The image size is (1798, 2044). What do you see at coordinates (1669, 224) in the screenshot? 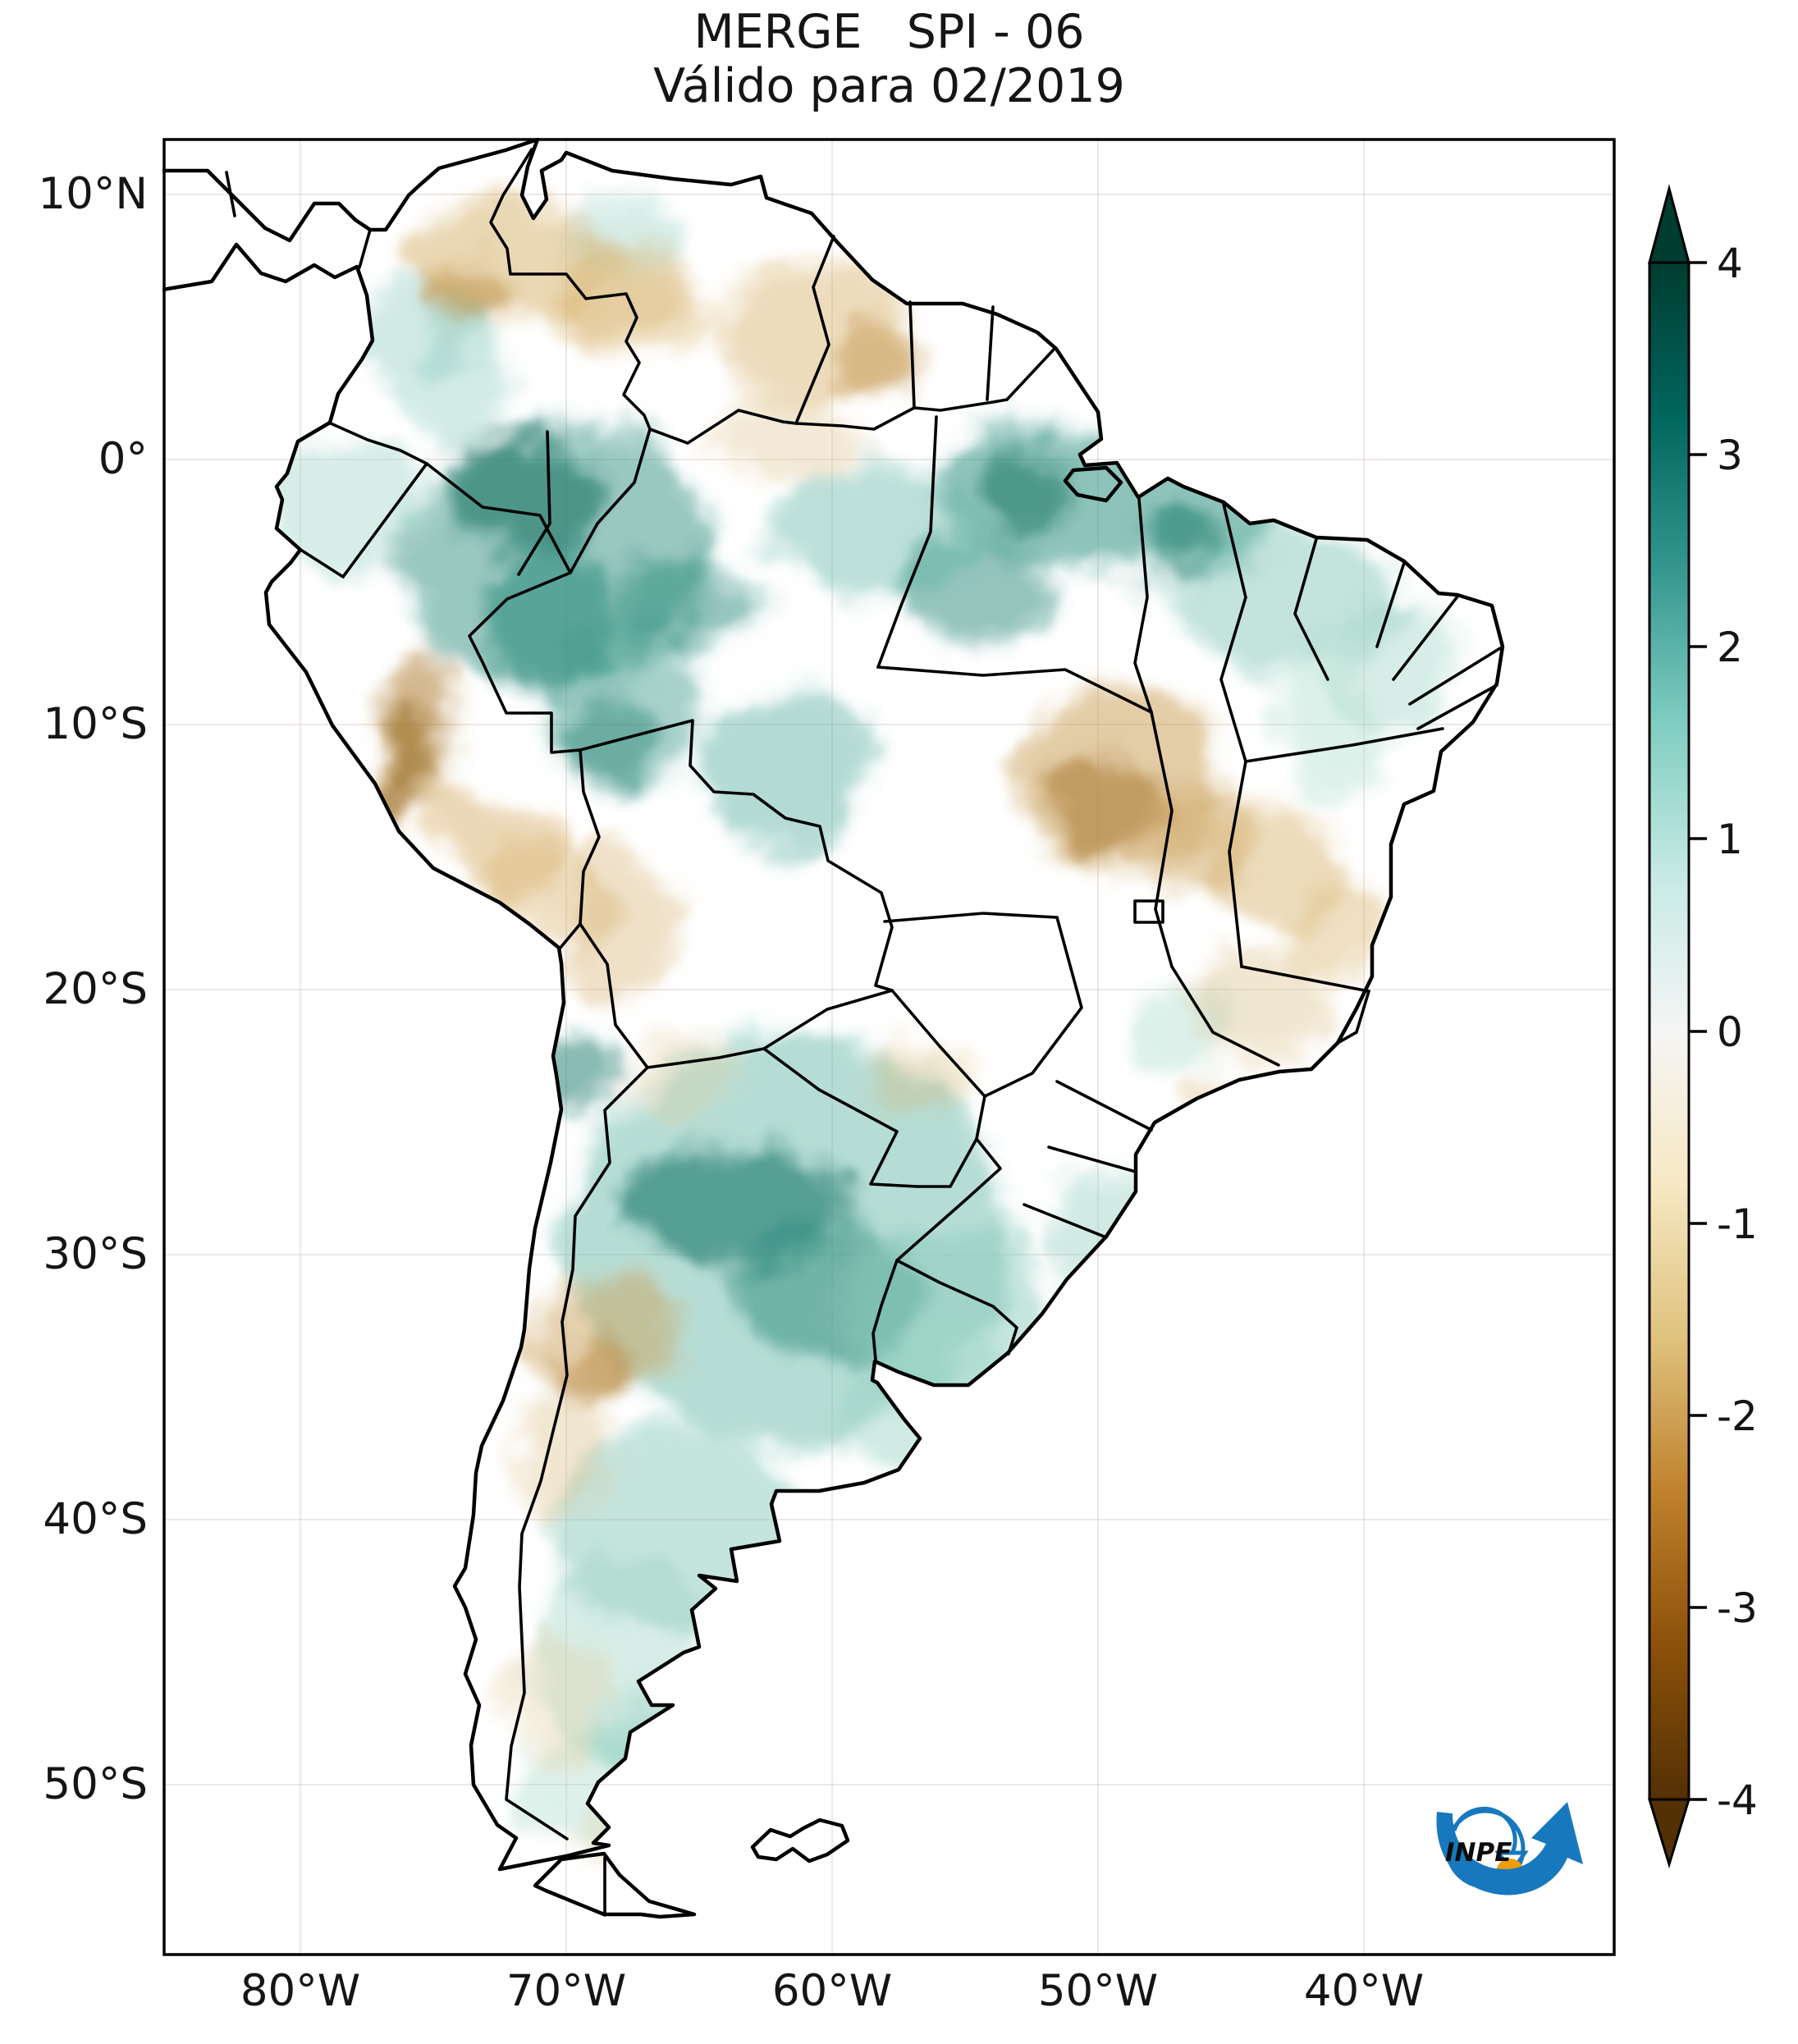
I see `colorbar-extend-top` at bounding box center [1669, 224].